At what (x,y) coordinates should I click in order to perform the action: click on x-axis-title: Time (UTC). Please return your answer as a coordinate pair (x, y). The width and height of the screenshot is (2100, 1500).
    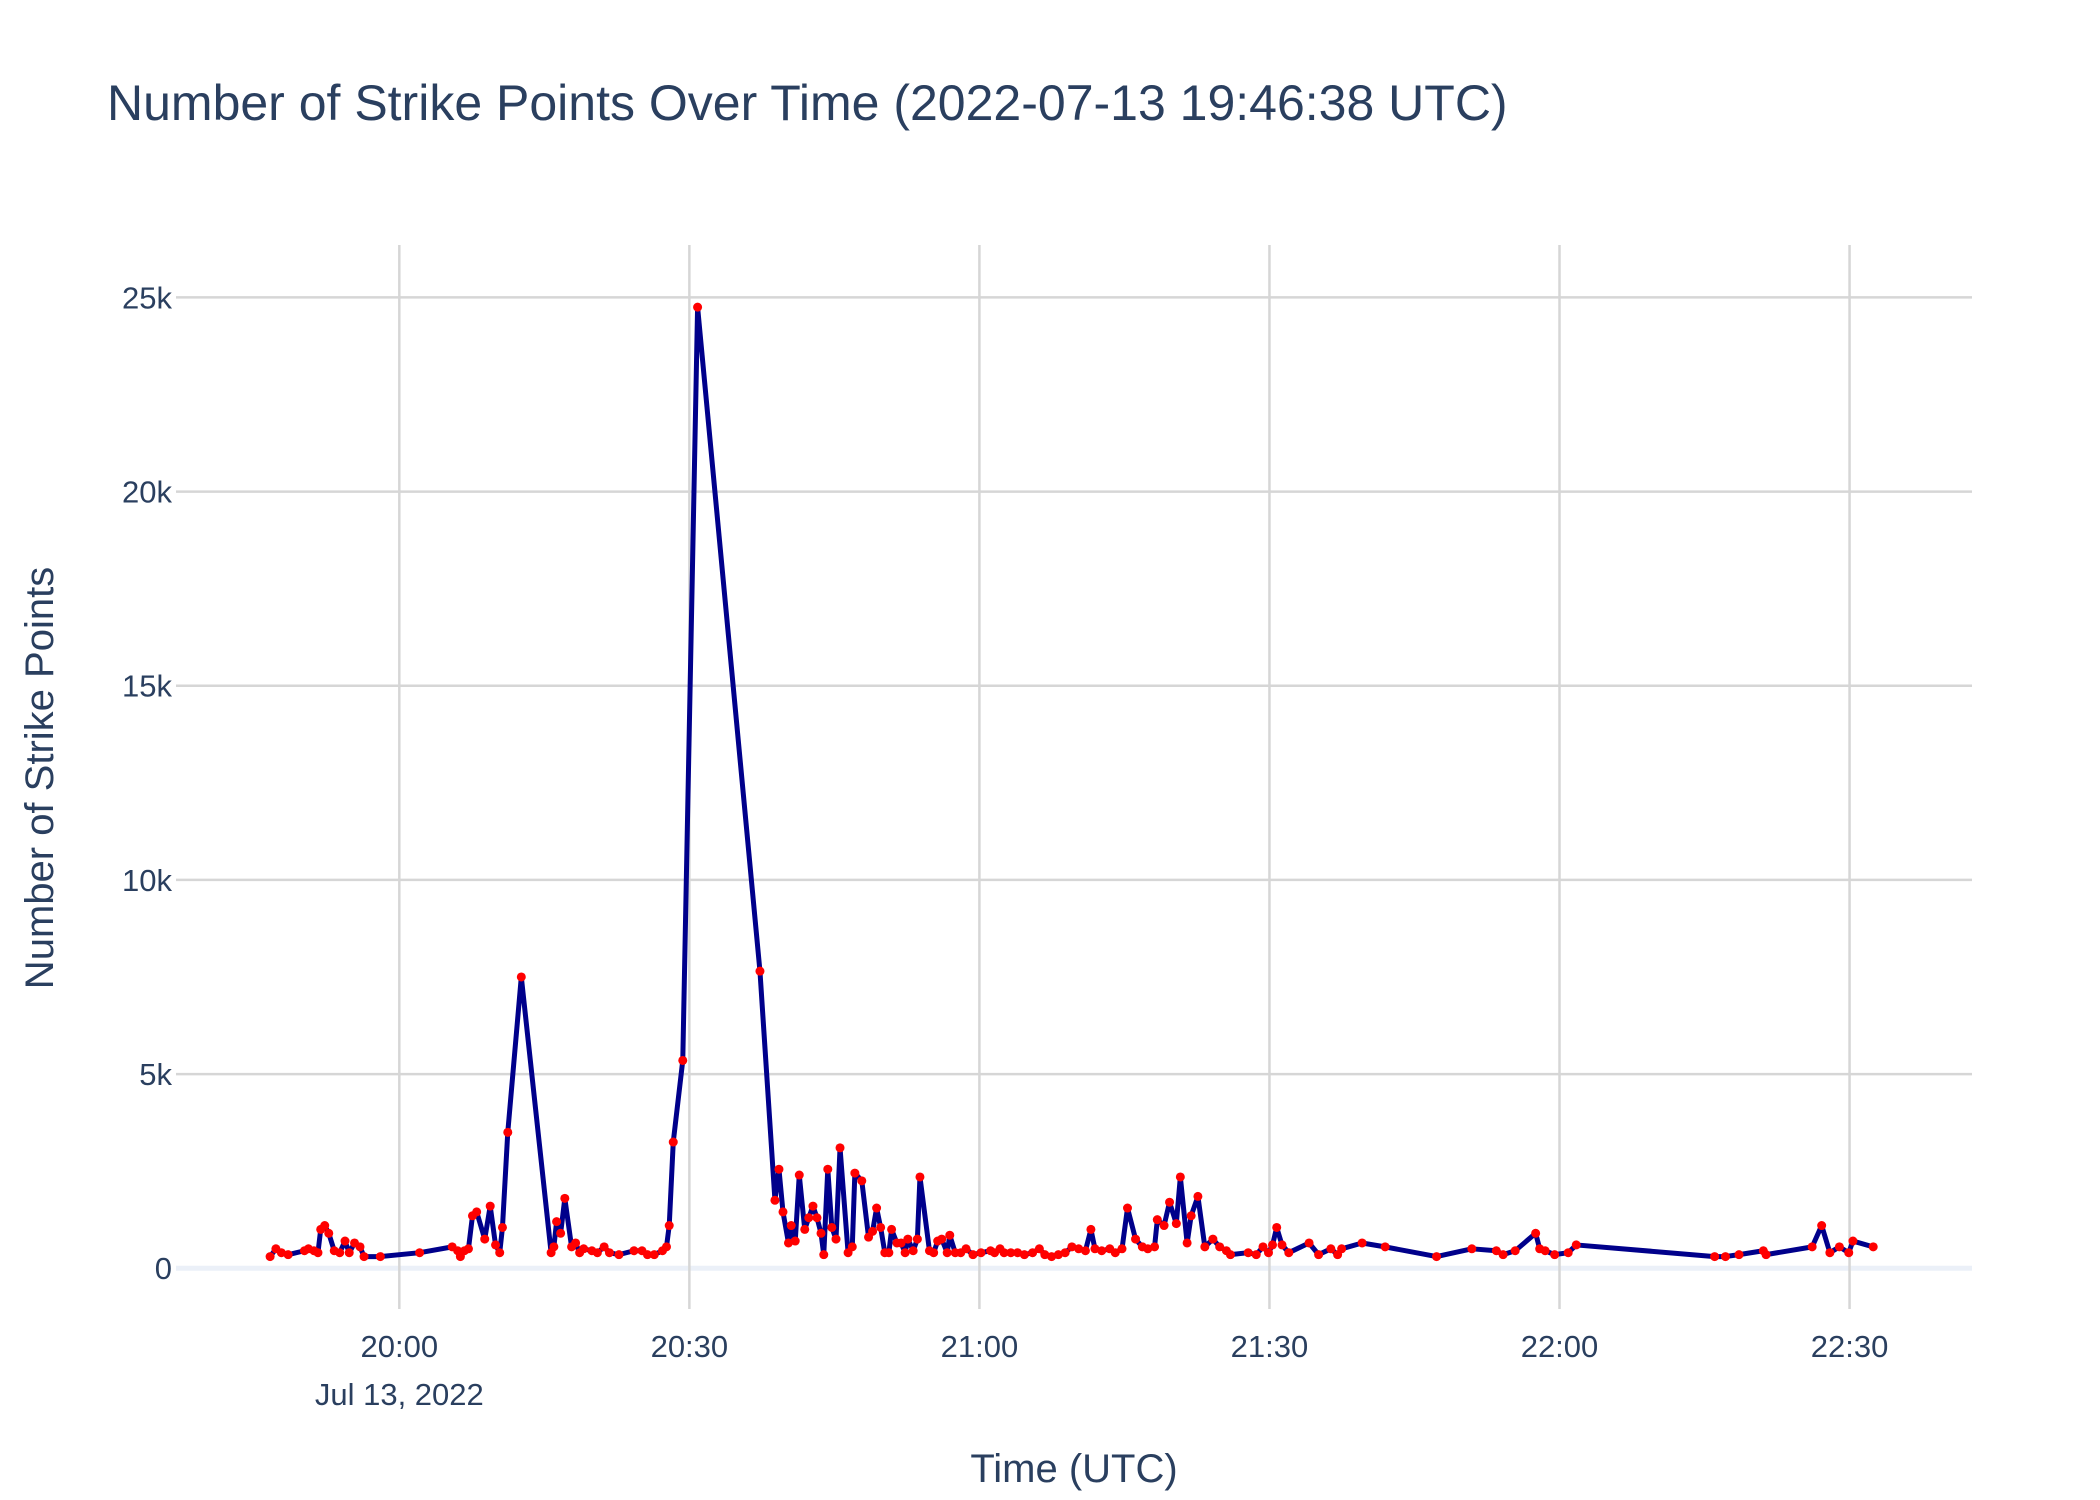
    Looking at the image, I should click on (1073, 1469).